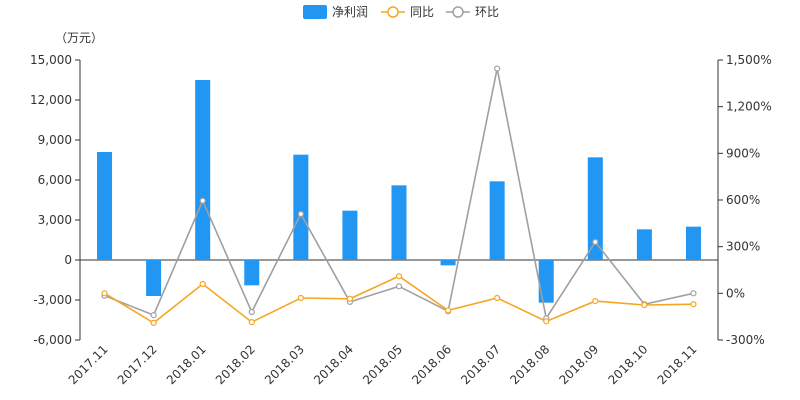  Describe the element at coordinates (628, 364) in the screenshot. I see `x-tick-label: 2018.10` at that location.